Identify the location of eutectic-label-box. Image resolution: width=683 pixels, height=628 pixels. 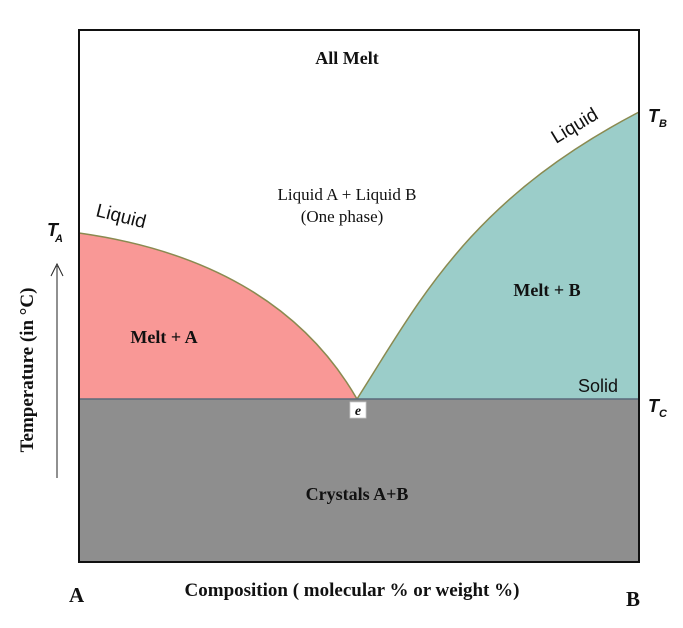
(358, 410).